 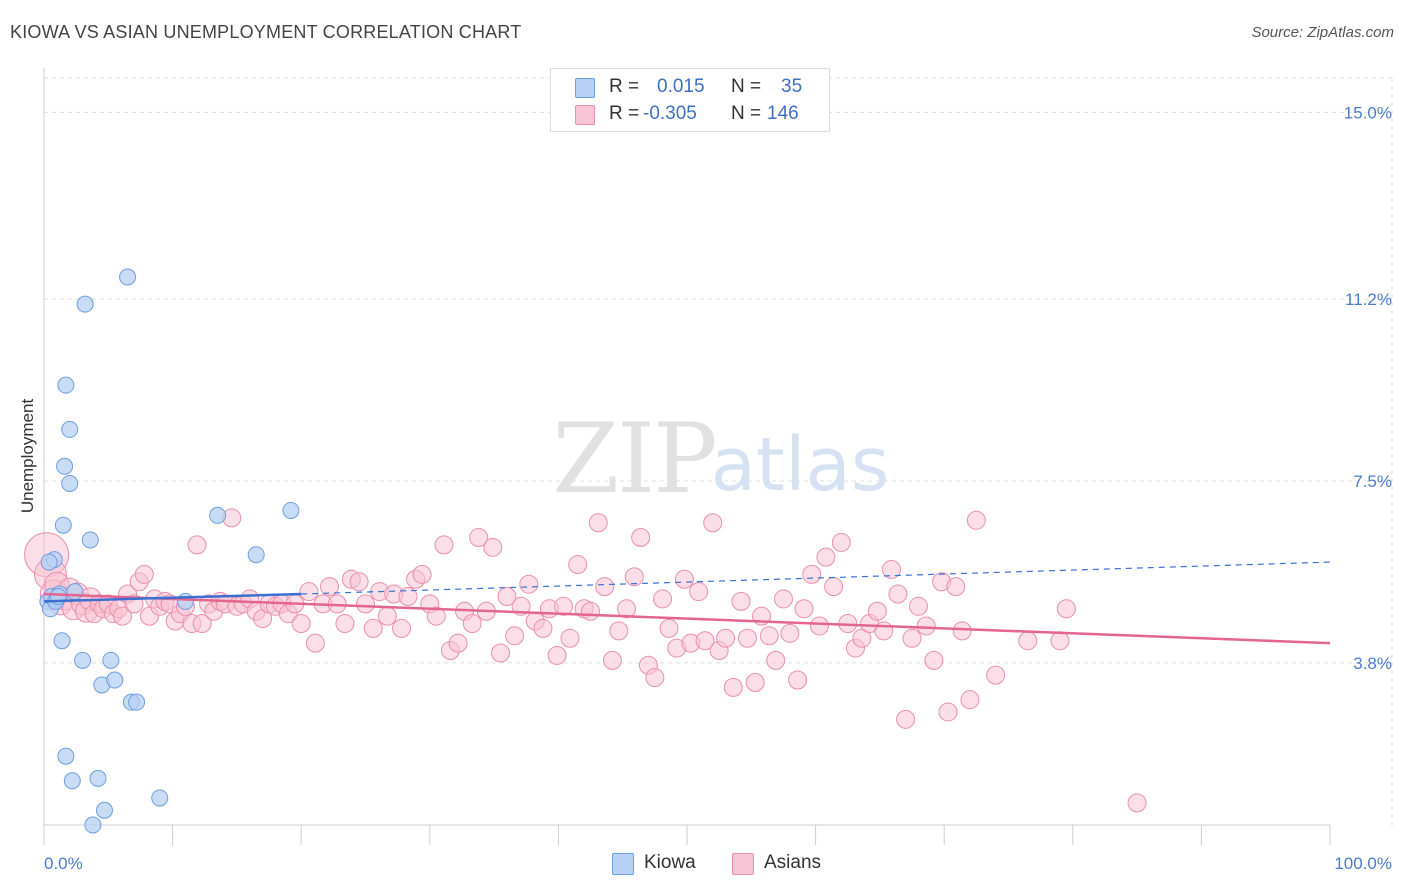 I want to click on y-tick-label: 3.8%, so click(x=1372, y=663).